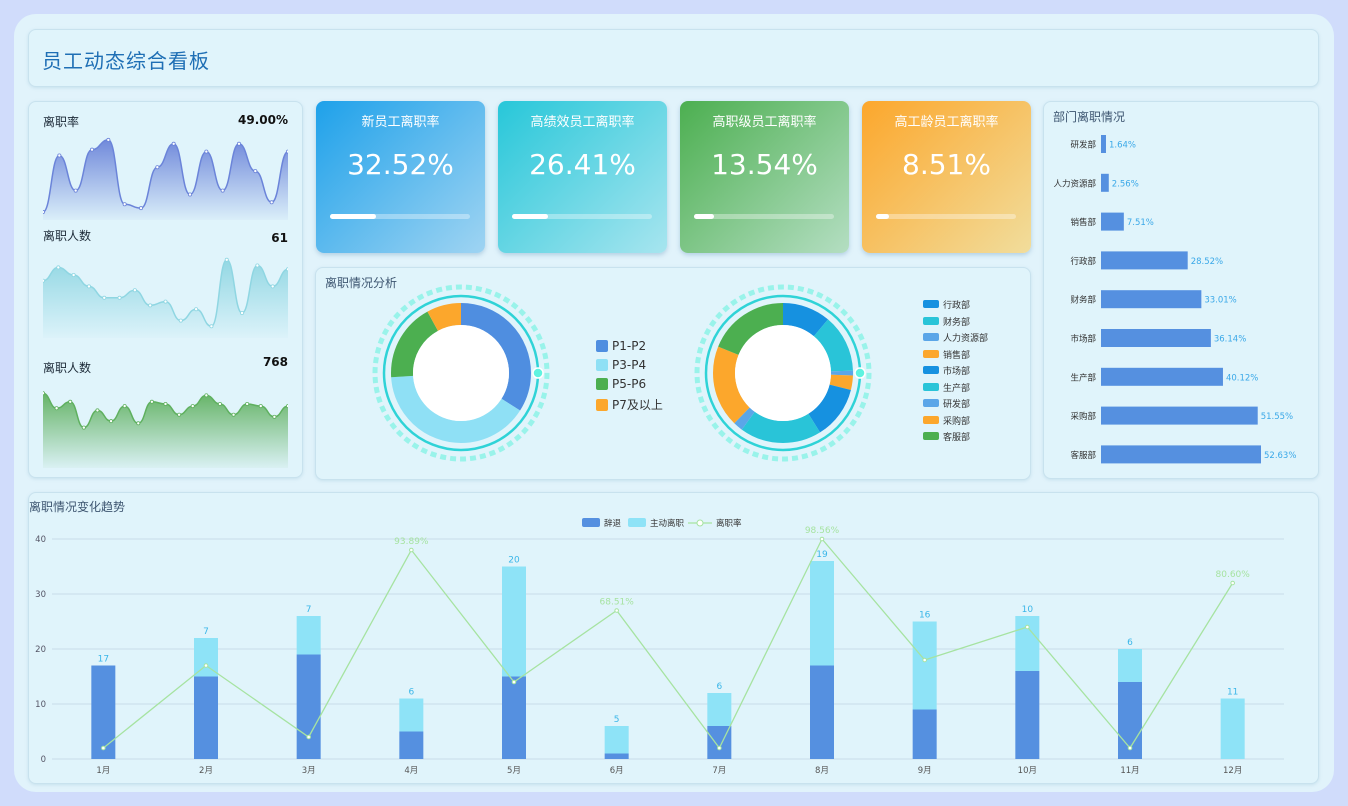 The image size is (1348, 806). I want to click on legend-label: 行政部, so click(957, 306).